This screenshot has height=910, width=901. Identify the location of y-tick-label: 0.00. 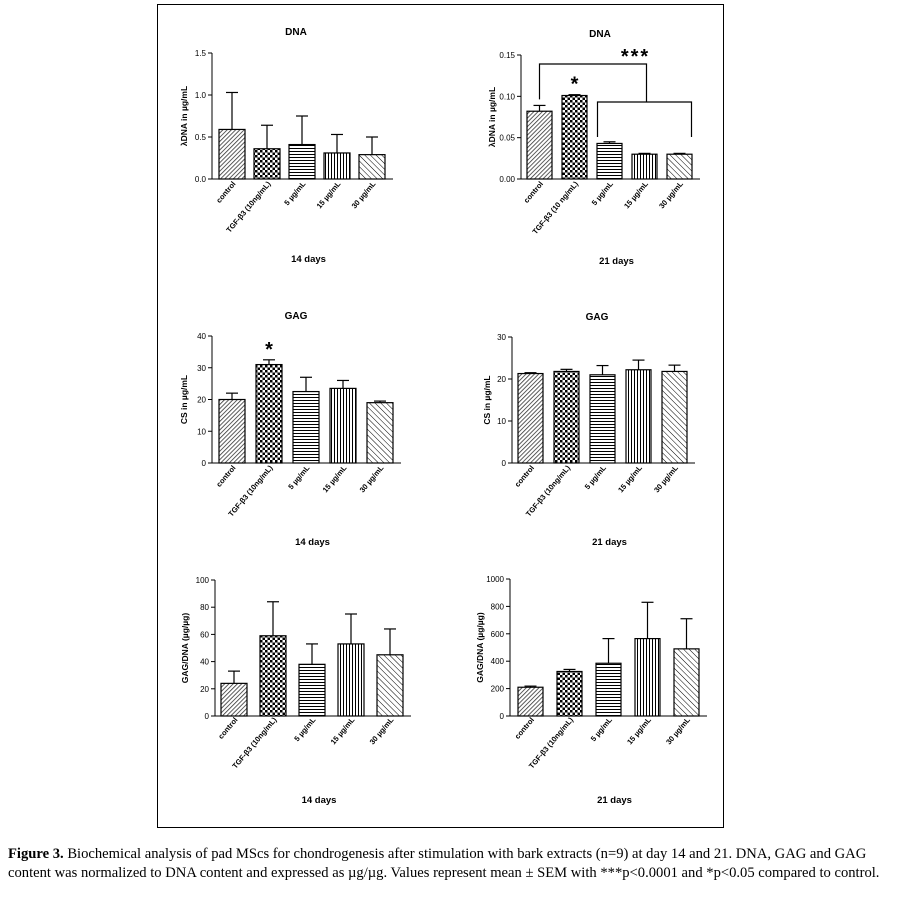
(507, 179).